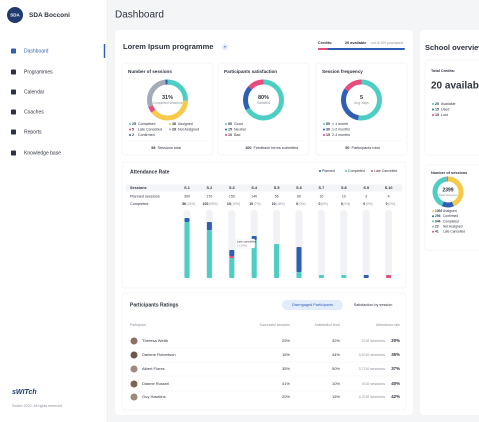 Image resolution: width=479 pixels, height=422 pixels. I want to click on successful-sessions: 35%, so click(286, 368).